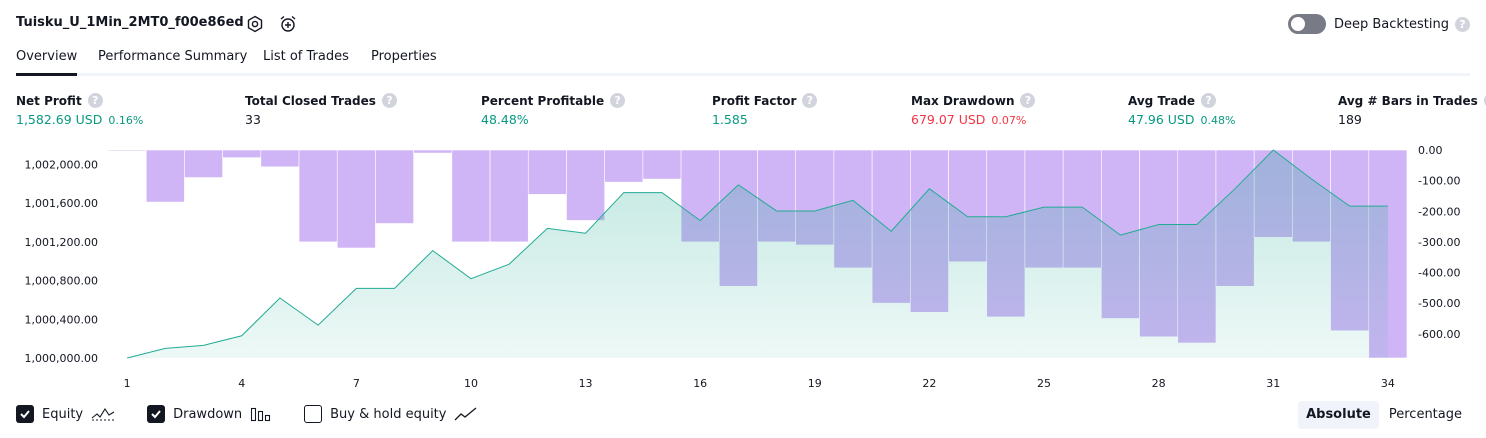 The height and width of the screenshot is (438, 1486). What do you see at coordinates (466, 414) in the screenshot?
I see `buy-hold-line-icon` at bounding box center [466, 414].